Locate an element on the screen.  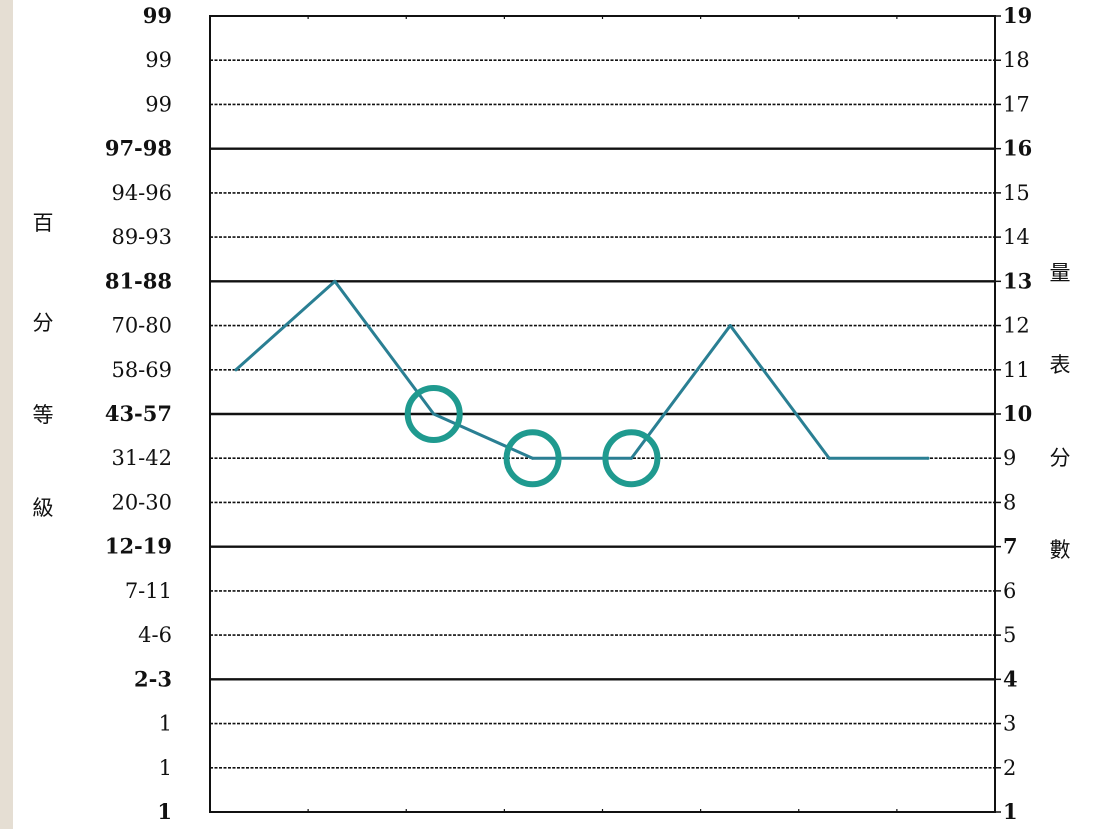
right-tick-label: 16 is located at coordinates (1017, 148).